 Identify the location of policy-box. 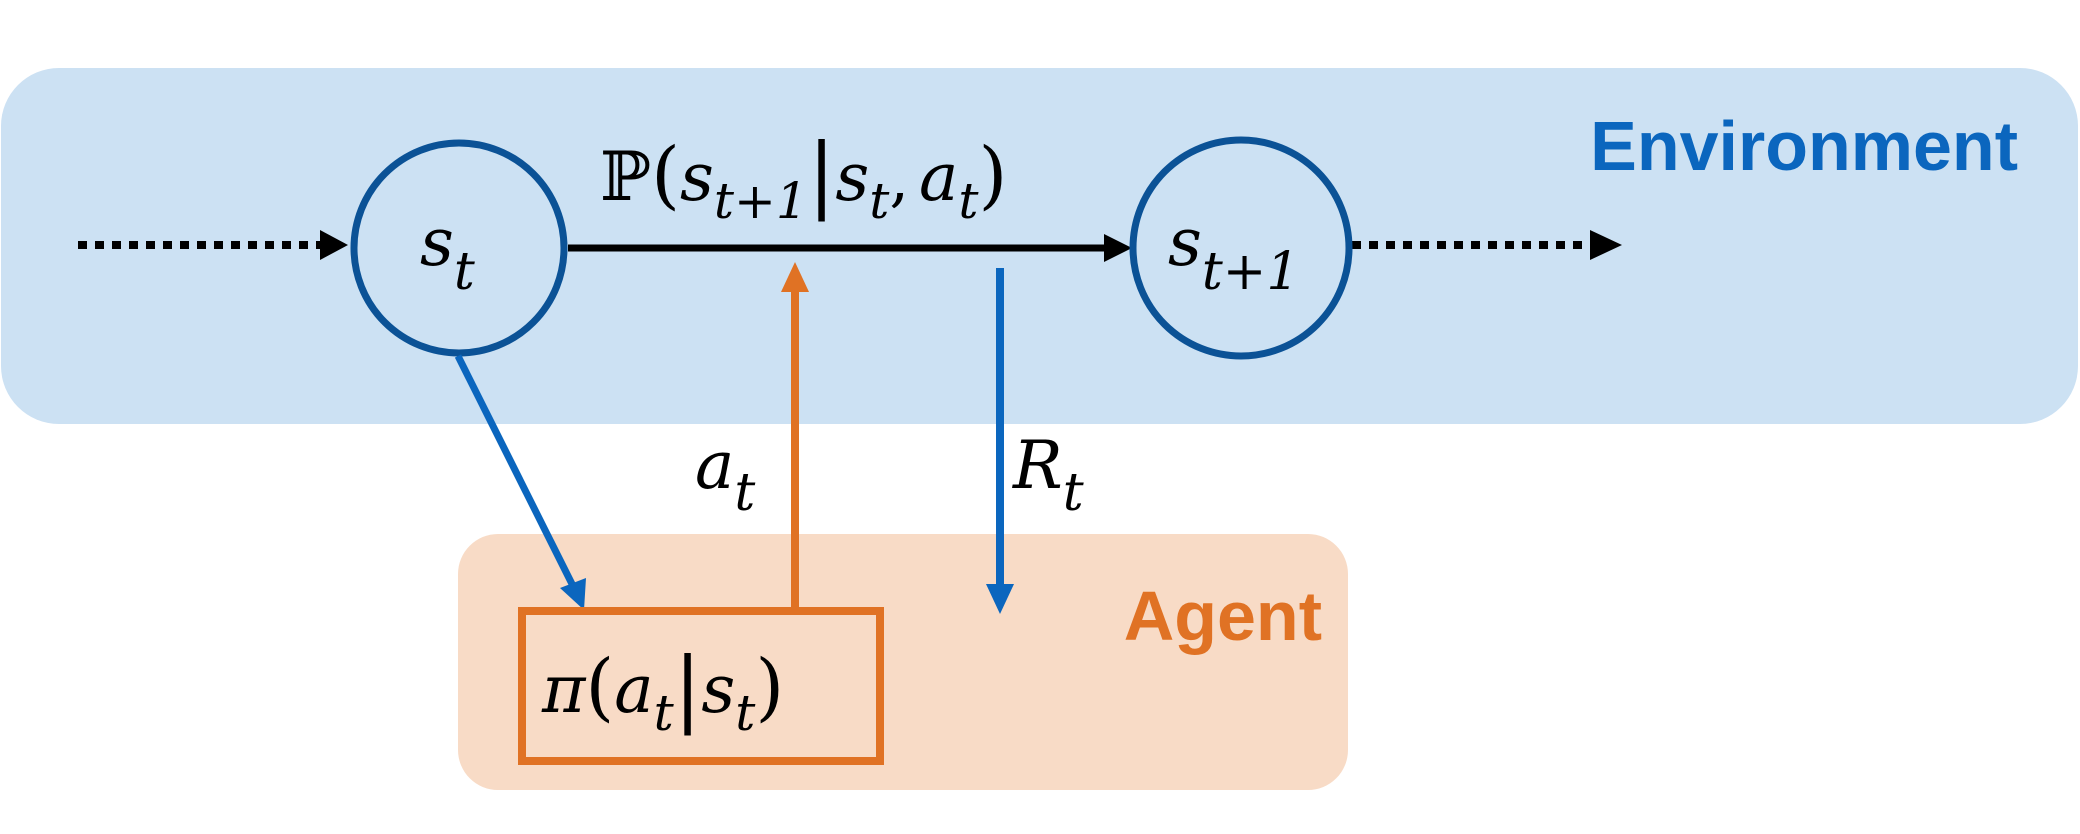
(701, 686).